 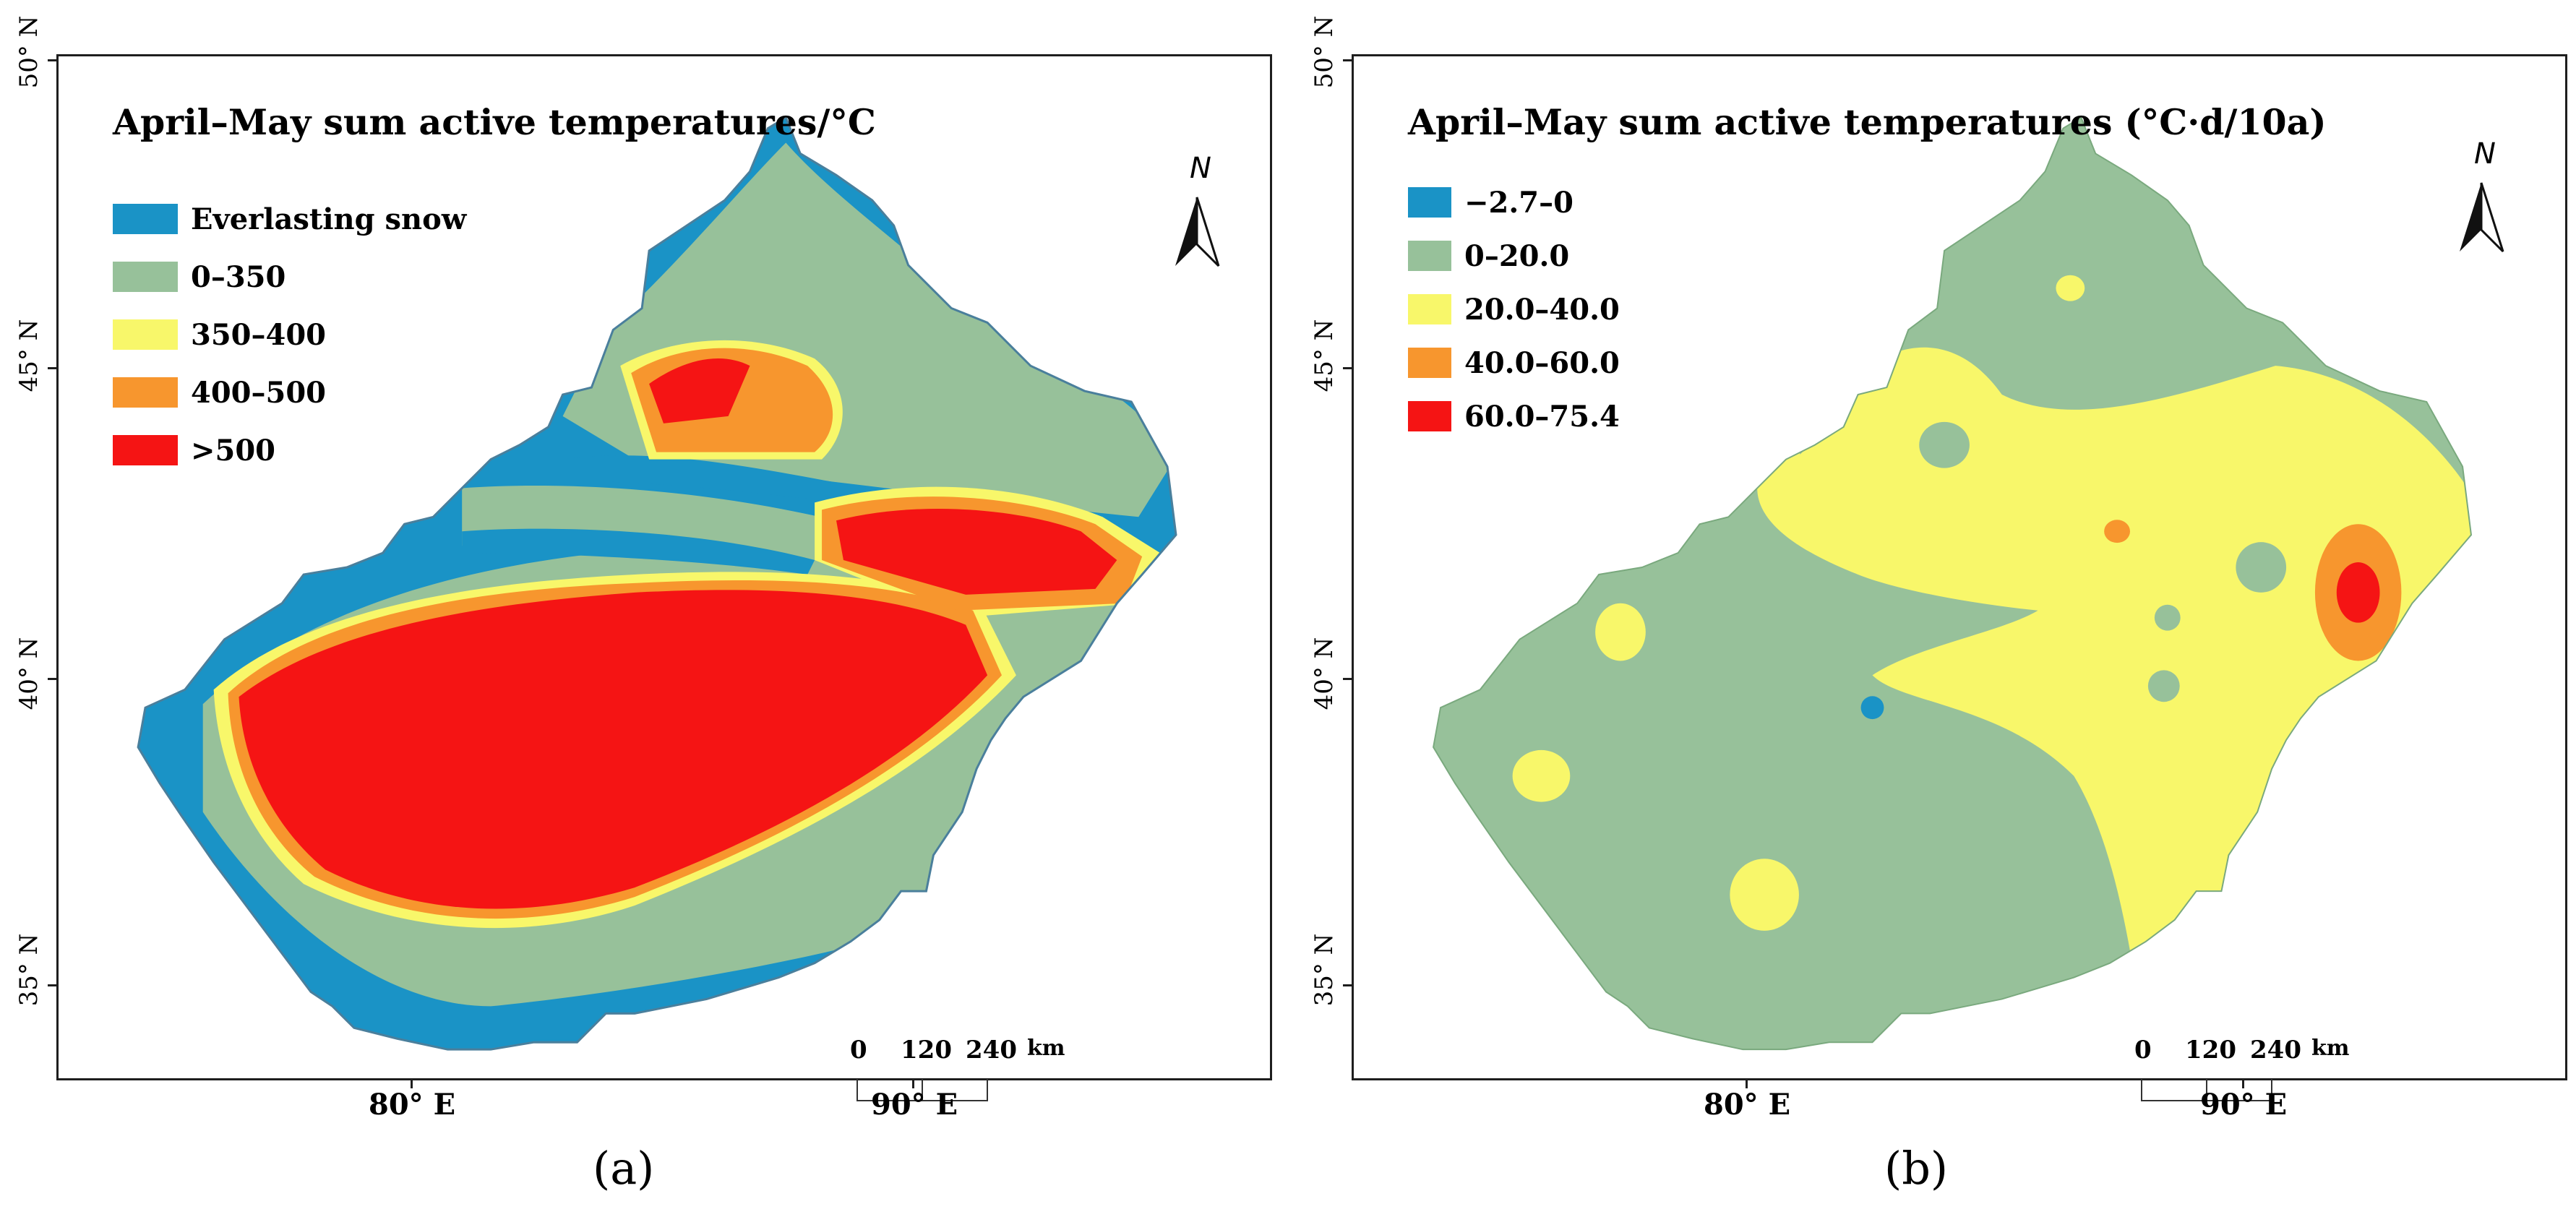 What do you see at coordinates (1916, 1169) in the screenshot?
I see `panel-letter-b: (b)` at bounding box center [1916, 1169].